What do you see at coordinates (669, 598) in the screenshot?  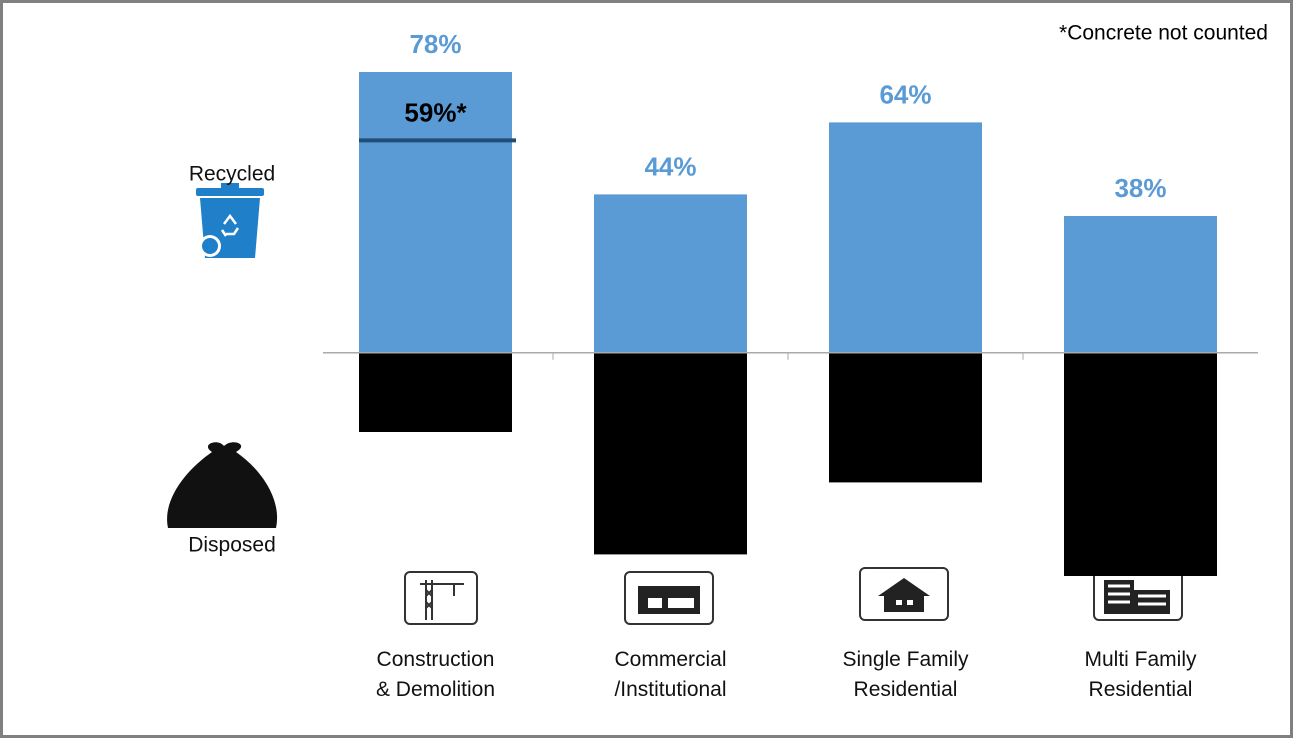 I see `store-icon` at bounding box center [669, 598].